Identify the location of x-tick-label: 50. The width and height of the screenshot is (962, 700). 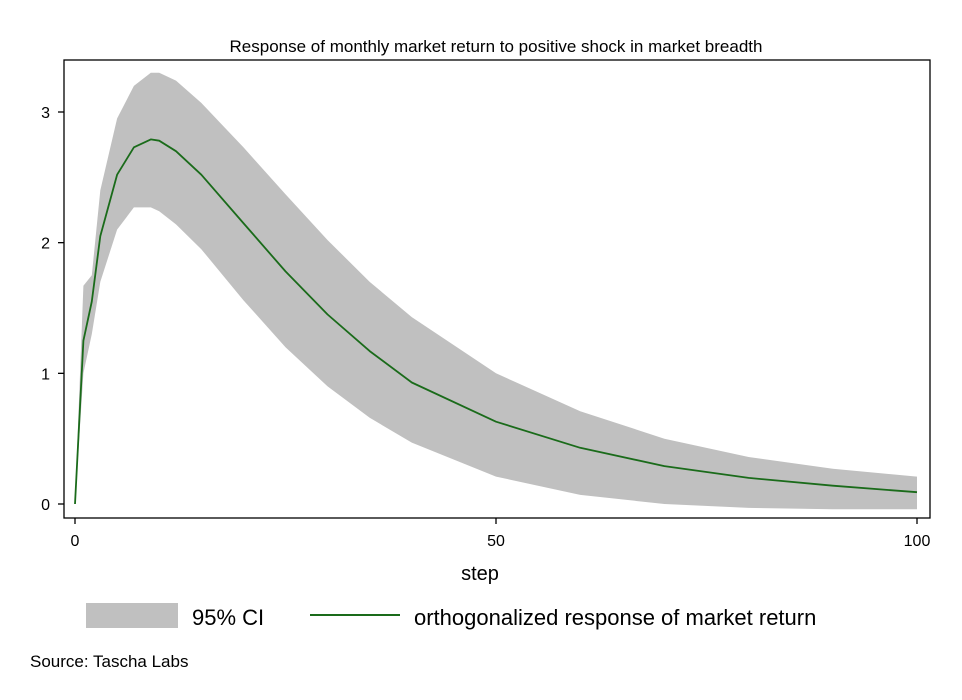
(496, 541).